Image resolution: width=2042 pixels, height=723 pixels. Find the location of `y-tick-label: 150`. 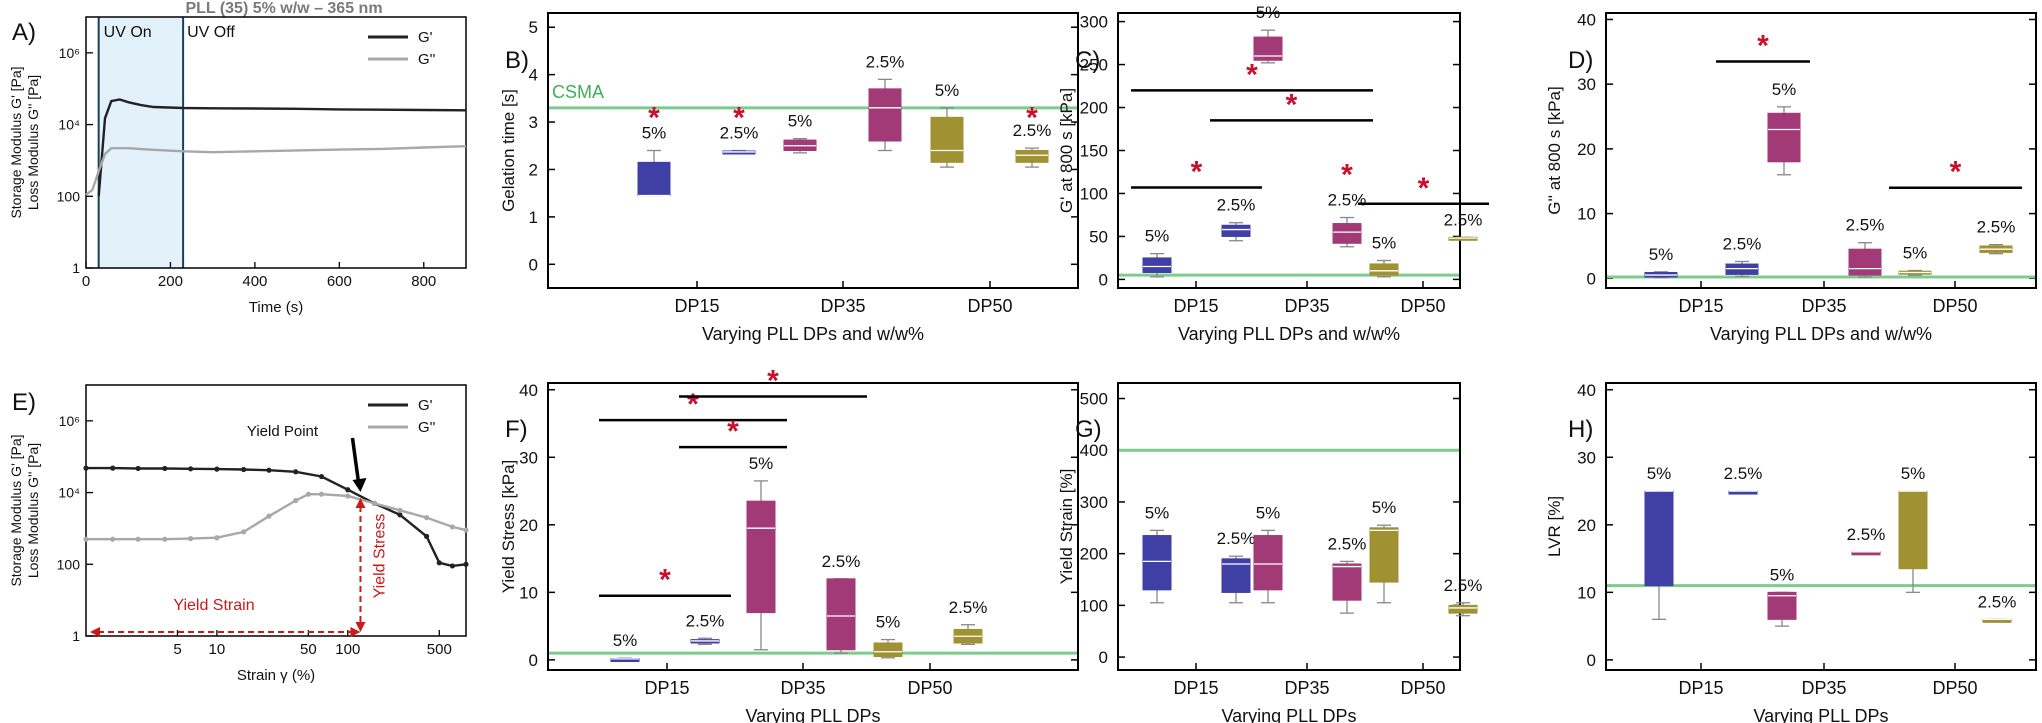

y-tick-label: 150 is located at coordinates (1094, 151).